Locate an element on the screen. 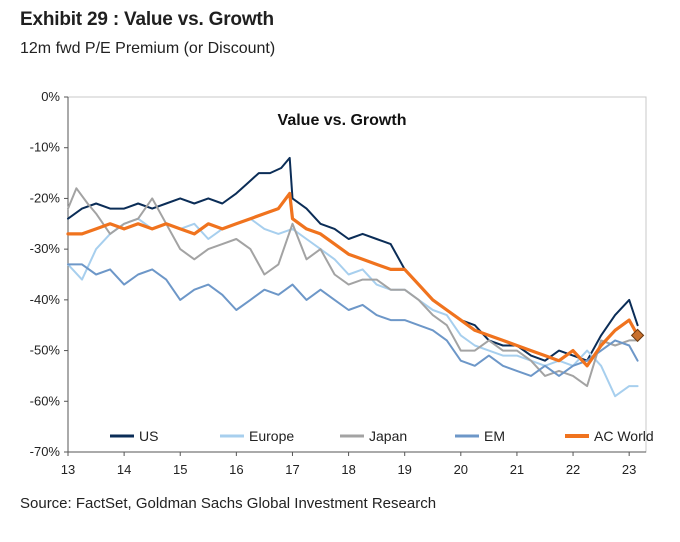 This screenshot has width=680, height=542. x-tick-label: 23 is located at coordinates (629, 469).